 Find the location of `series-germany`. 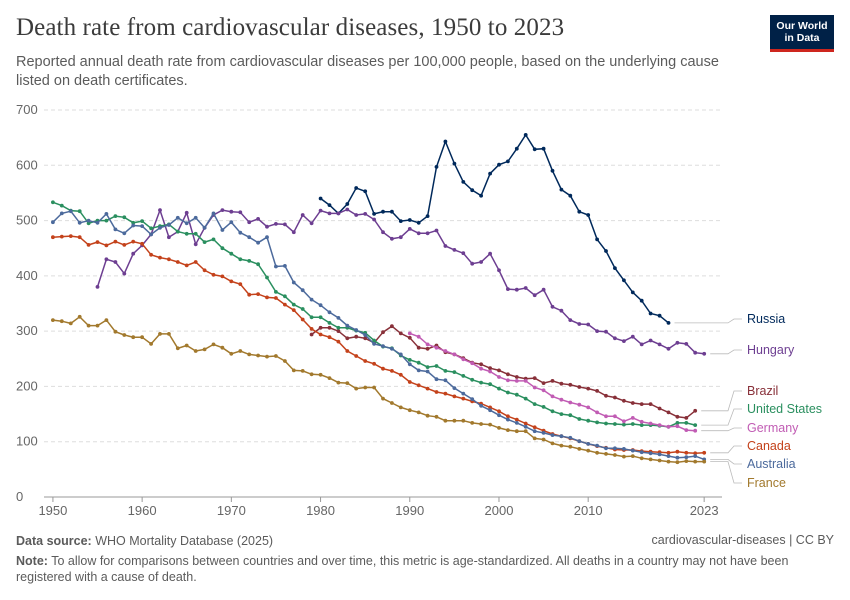

series-germany is located at coordinates (552, 382).